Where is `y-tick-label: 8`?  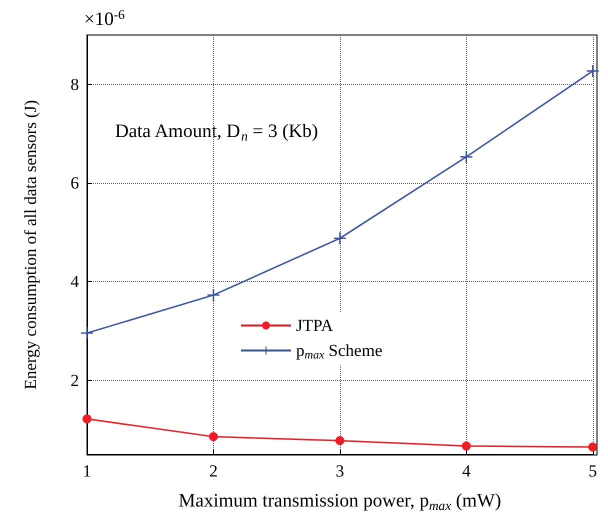
y-tick-label: 8 is located at coordinates (74, 84).